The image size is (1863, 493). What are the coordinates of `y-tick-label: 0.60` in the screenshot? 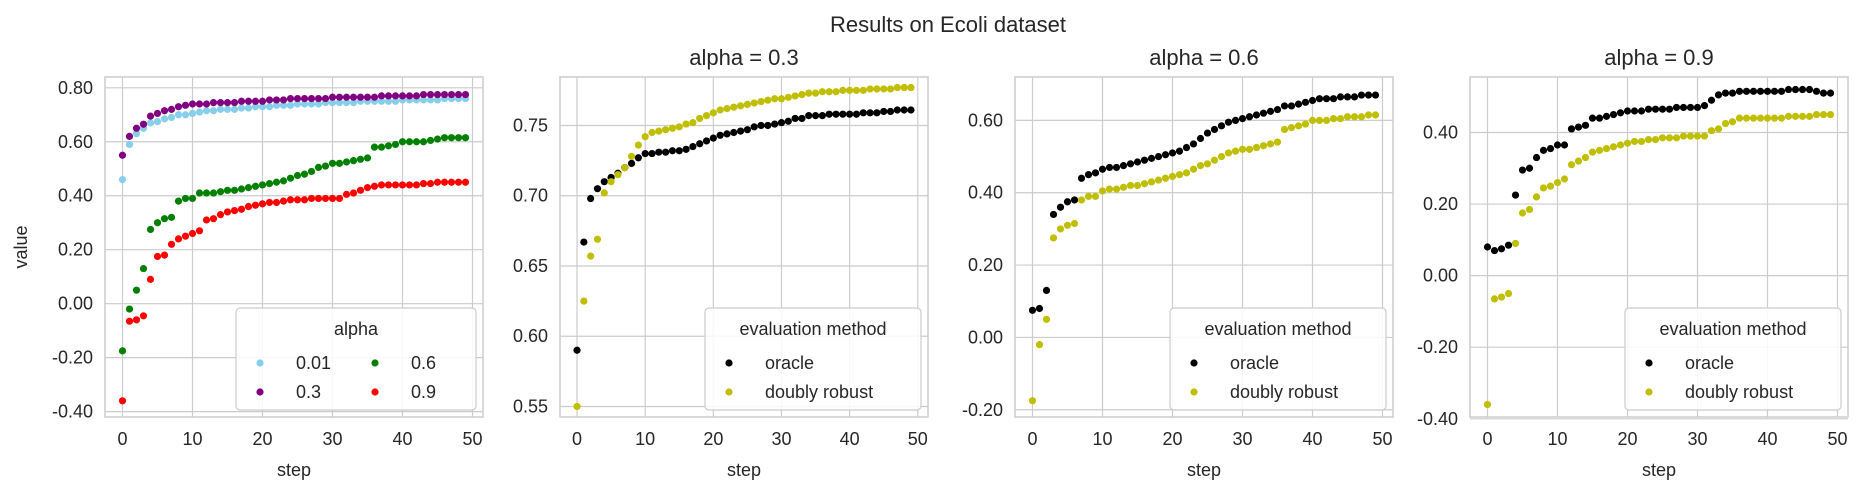 It's located at (530, 336).